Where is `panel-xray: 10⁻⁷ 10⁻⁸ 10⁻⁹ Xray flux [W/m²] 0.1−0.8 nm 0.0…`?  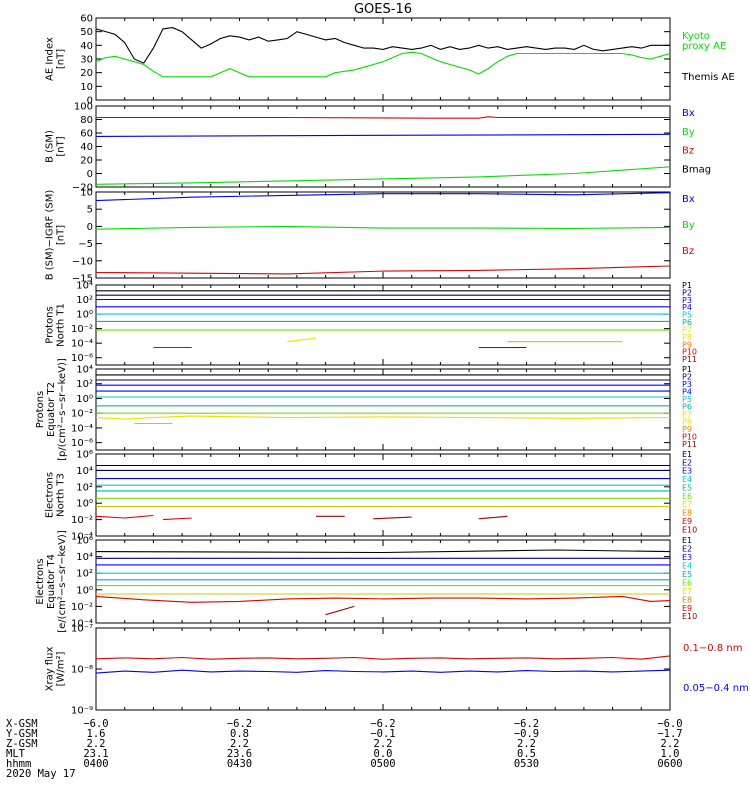 panel-xray: 10⁻⁷ 10⁻⁸ 10⁻⁹ Xray flux [W/m²] 0.1−0.8 nm 0.0… is located at coordinates (397, 670).